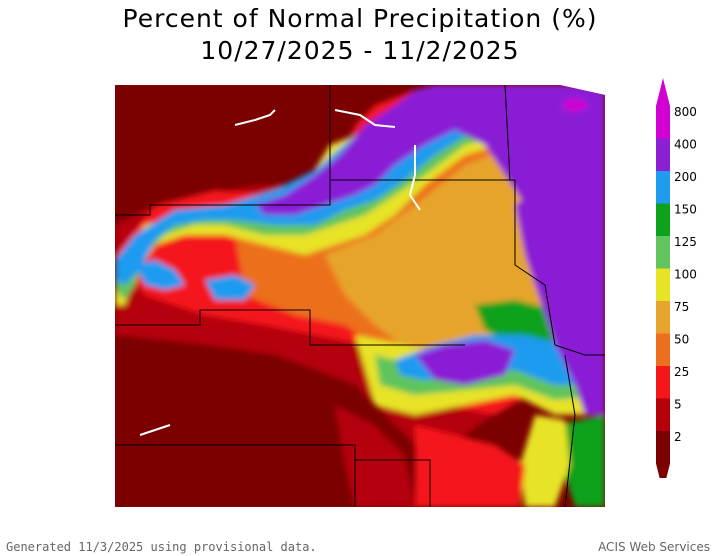 This screenshot has width=720, height=556. Describe the element at coordinates (654, 547) in the screenshot. I see `source-credit: ACIS Web Services` at that location.